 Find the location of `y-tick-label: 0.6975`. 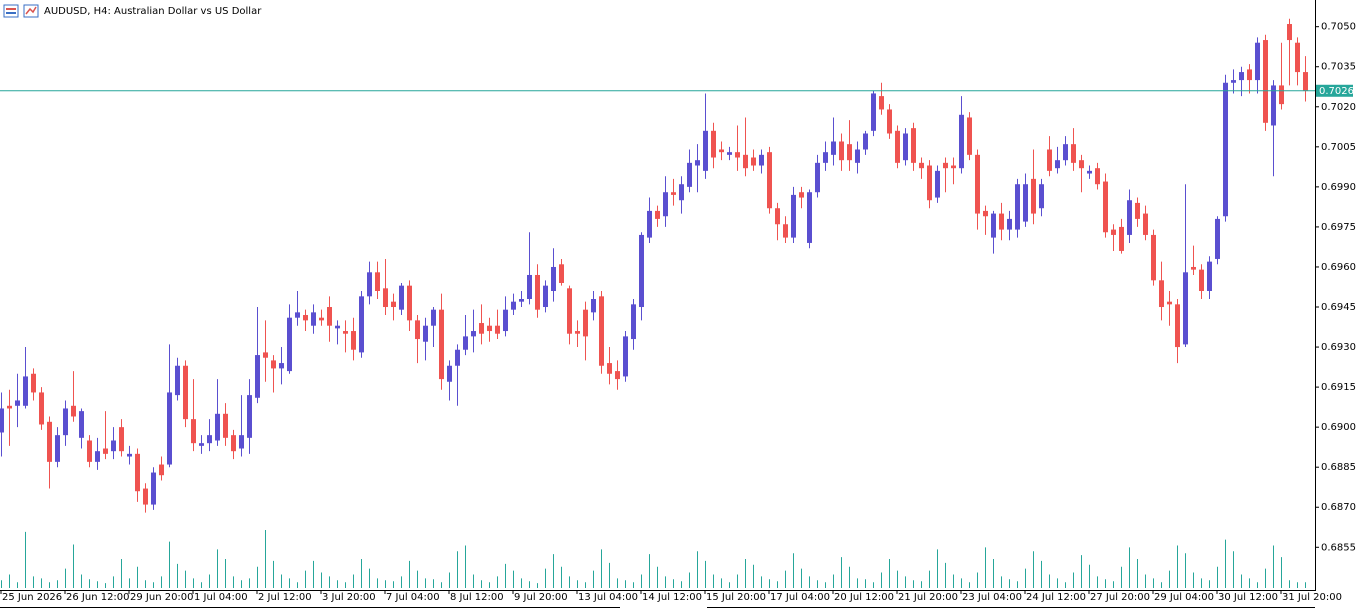

y-tick-label: 0.6975 is located at coordinates (1338, 227).